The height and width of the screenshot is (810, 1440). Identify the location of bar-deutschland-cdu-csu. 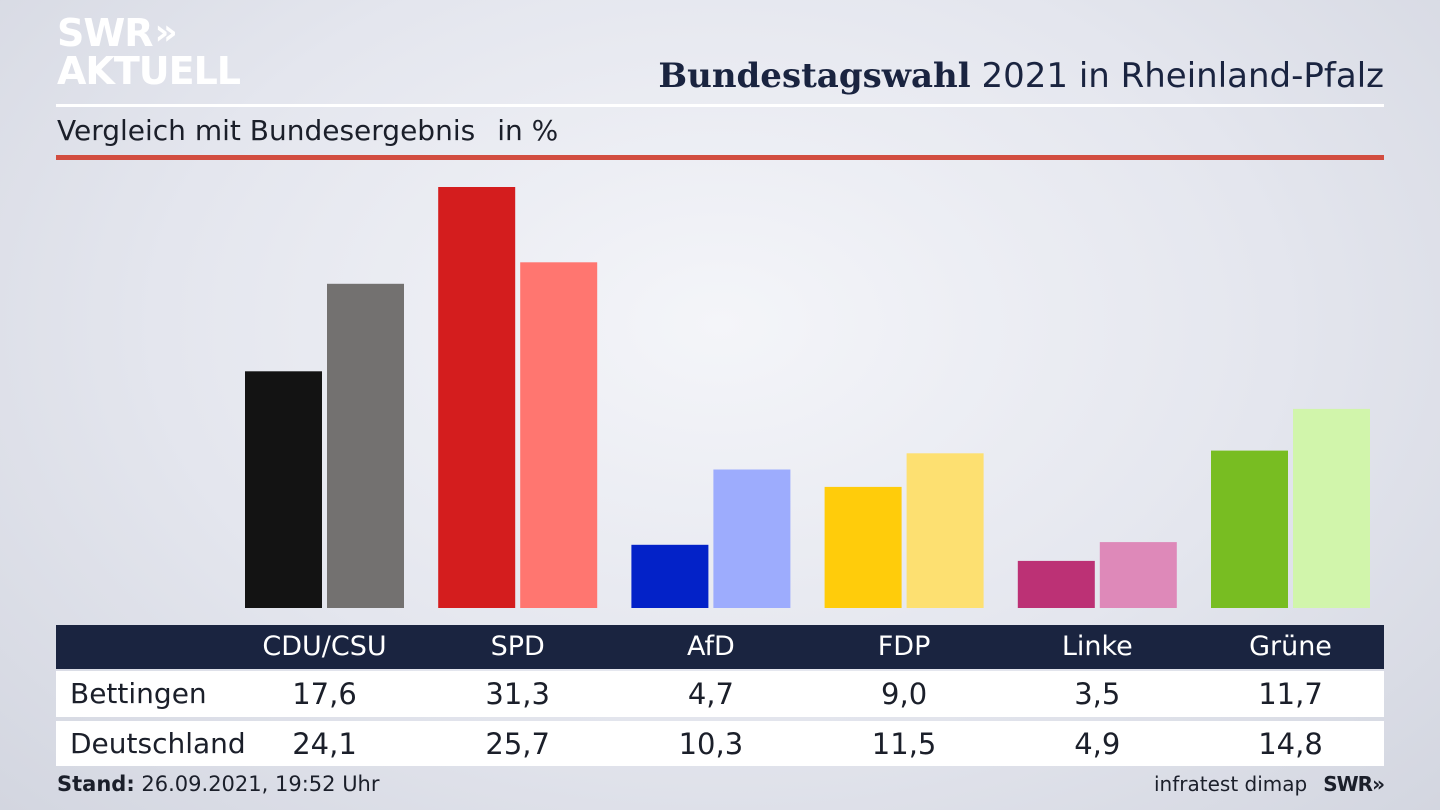
(365, 445).